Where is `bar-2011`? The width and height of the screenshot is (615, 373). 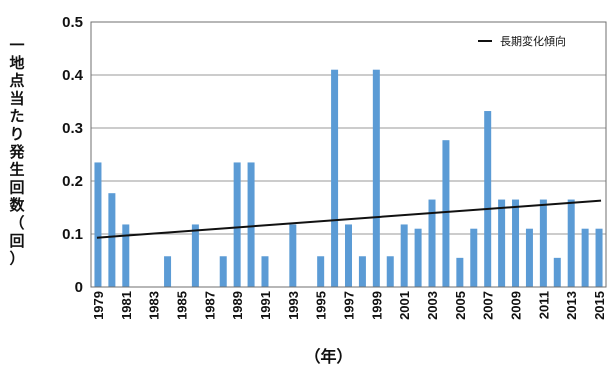
bar-2011 is located at coordinates (543, 243).